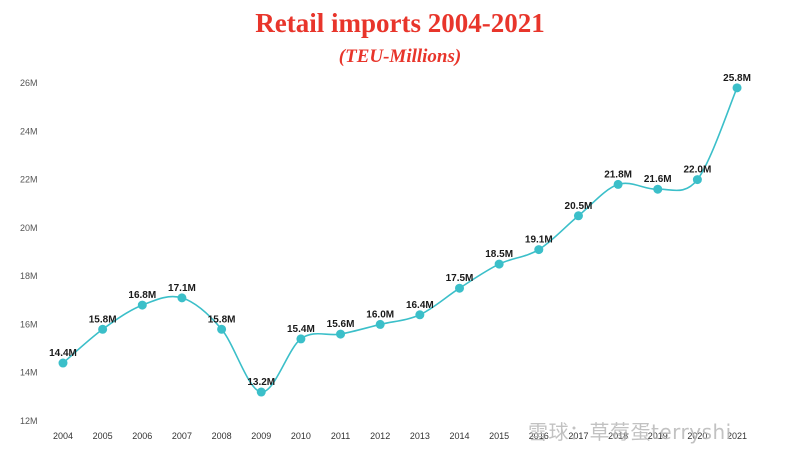 The height and width of the screenshot is (452, 800). What do you see at coordinates (63, 353) in the screenshot?
I see `data-label: 14.4M` at bounding box center [63, 353].